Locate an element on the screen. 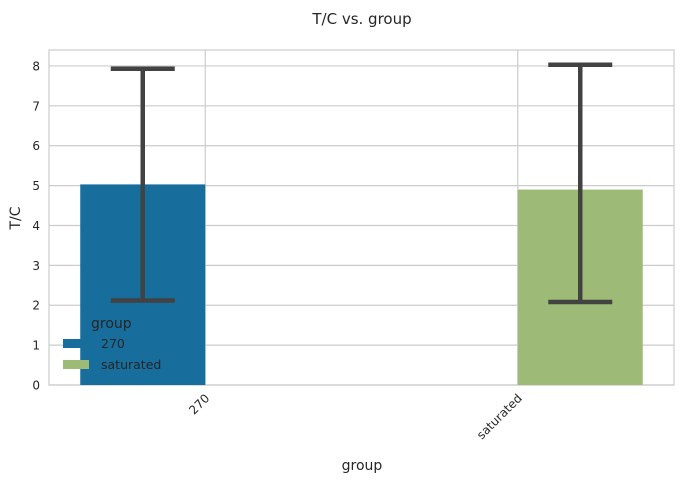 The width and height of the screenshot is (684, 487). y-tick-label: 0 is located at coordinates (36, 386).